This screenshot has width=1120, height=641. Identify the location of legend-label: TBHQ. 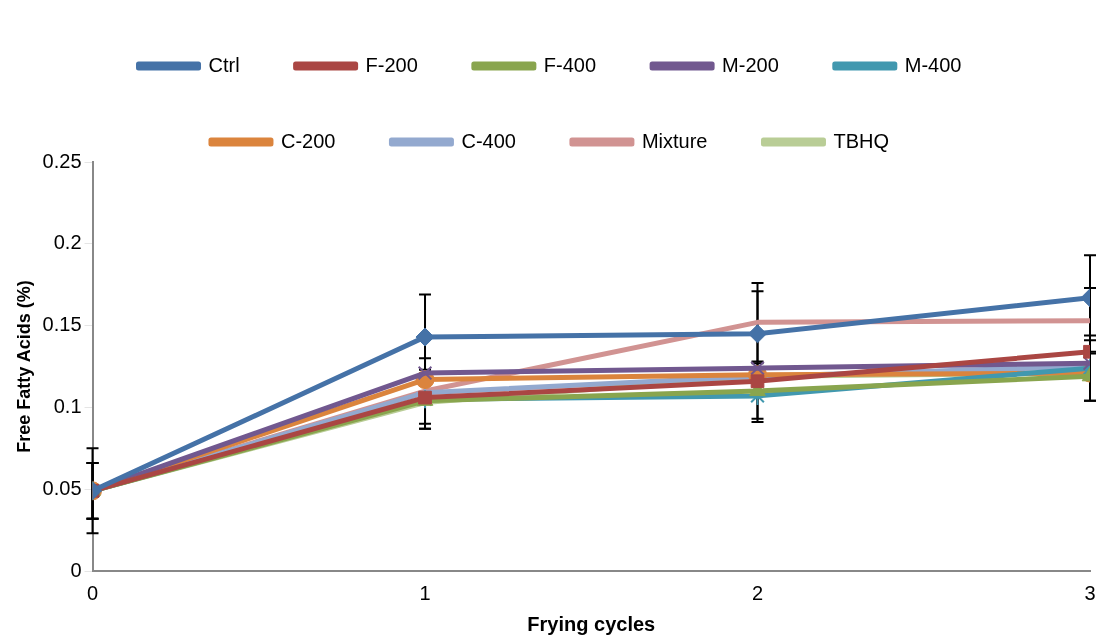
(861, 140).